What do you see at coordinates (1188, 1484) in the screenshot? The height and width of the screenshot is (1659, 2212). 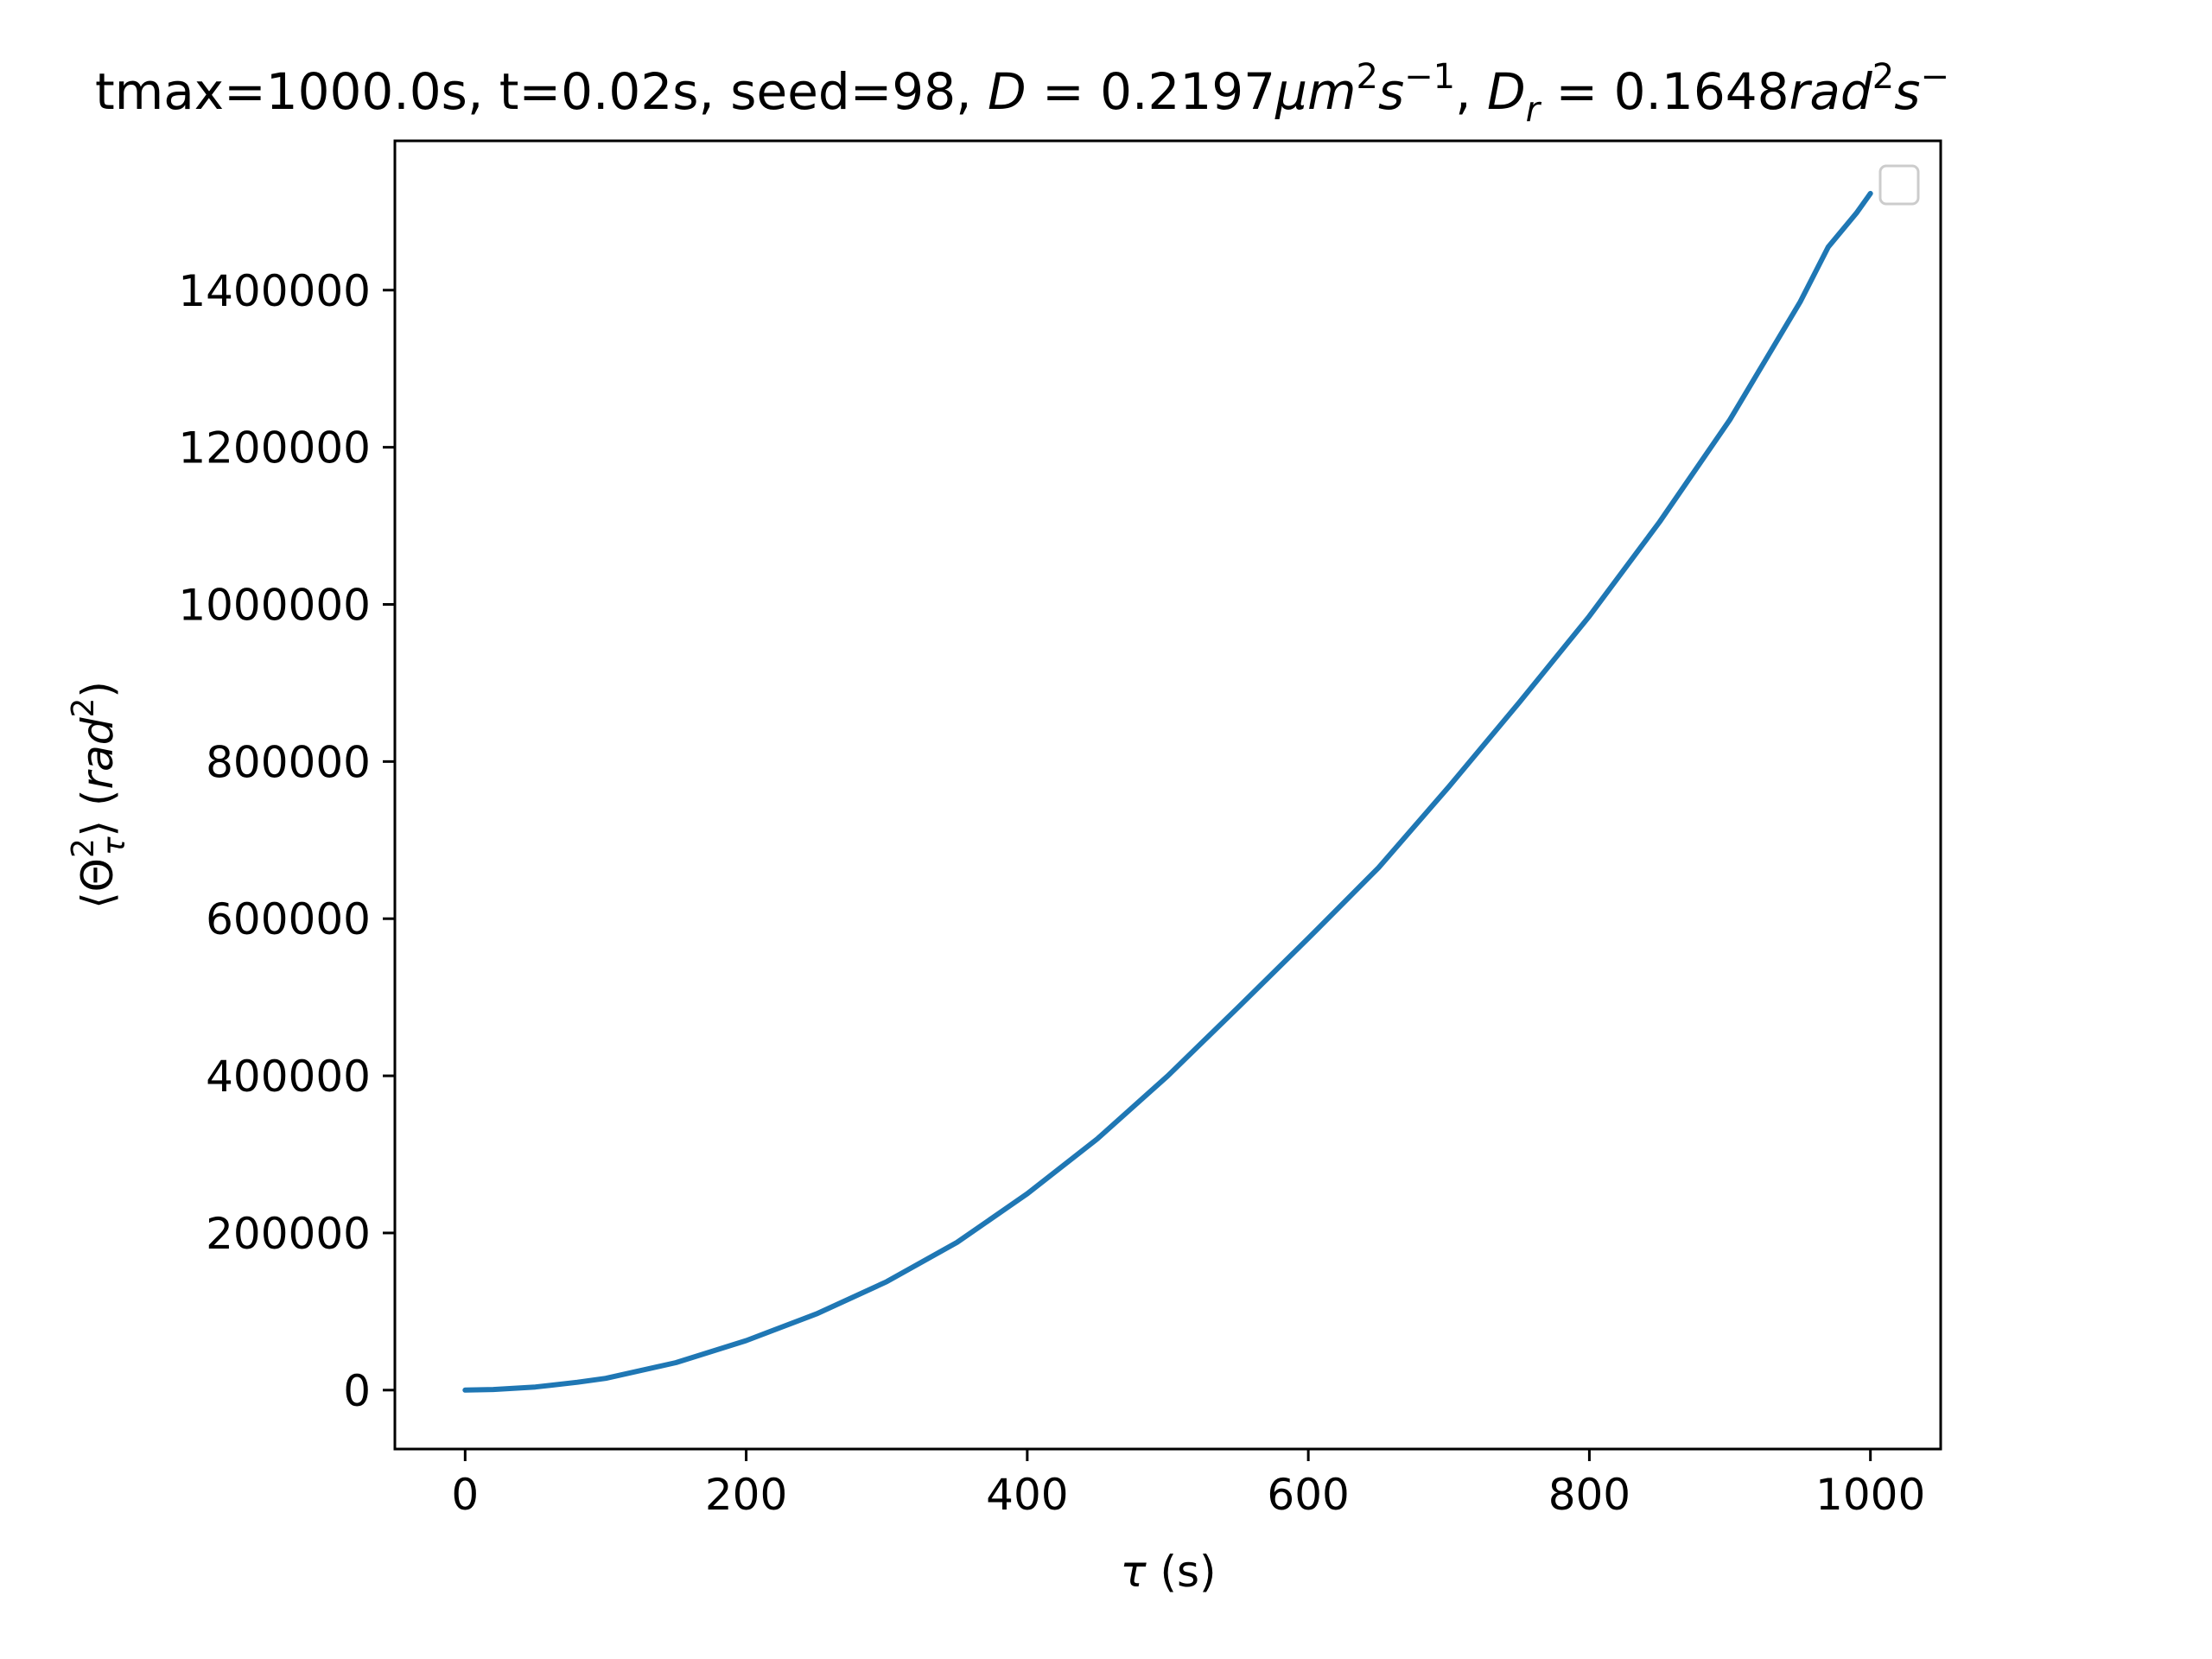 I see `x-axis: 0 200 400 600 800 1000` at bounding box center [1188, 1484].